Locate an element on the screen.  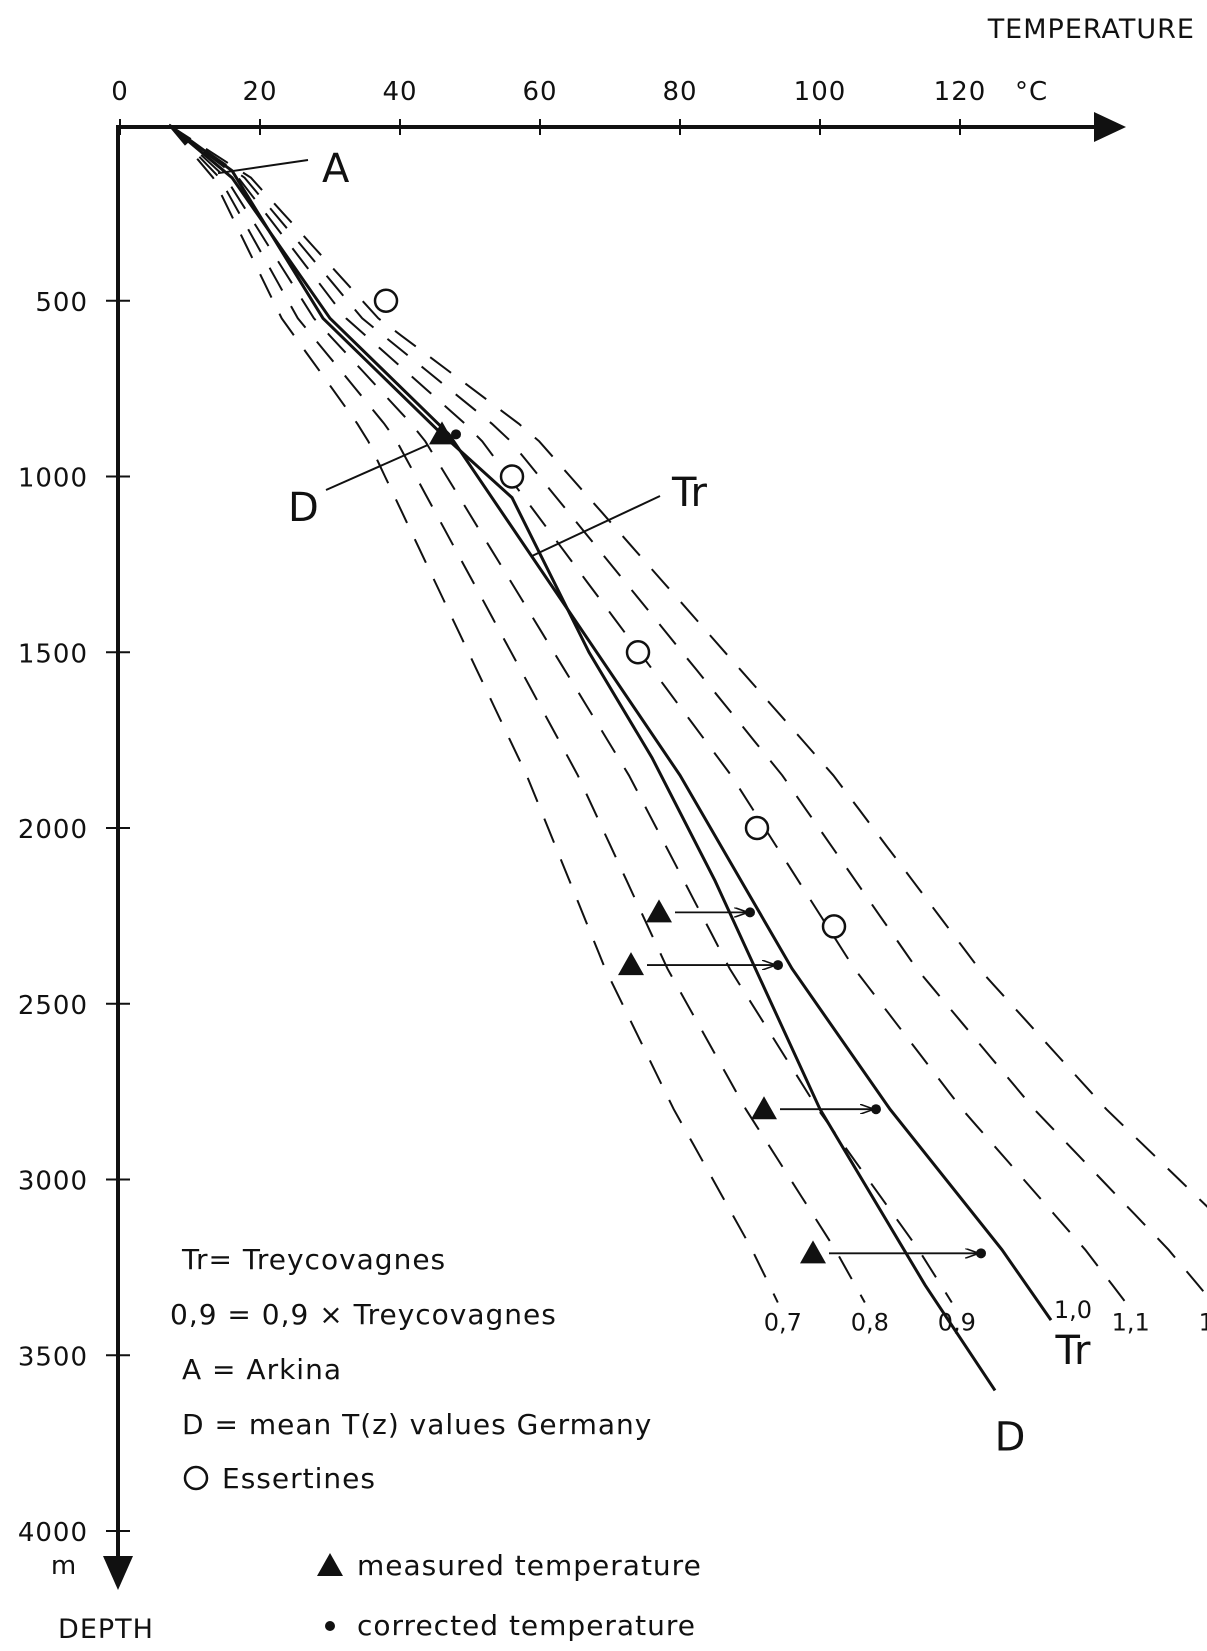
x-axis-unit: °C is located at coordinates (1031, 92).